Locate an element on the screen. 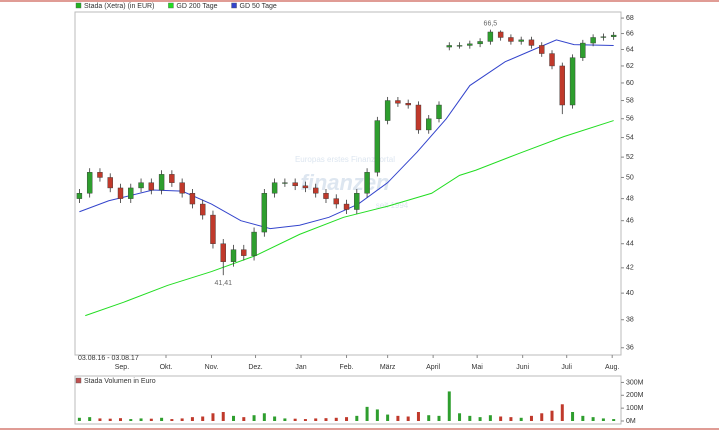 The height and width of the screenshot is (431, 719). volume-title: Stada Volumen in Euro is located at coordinates (120, 381).